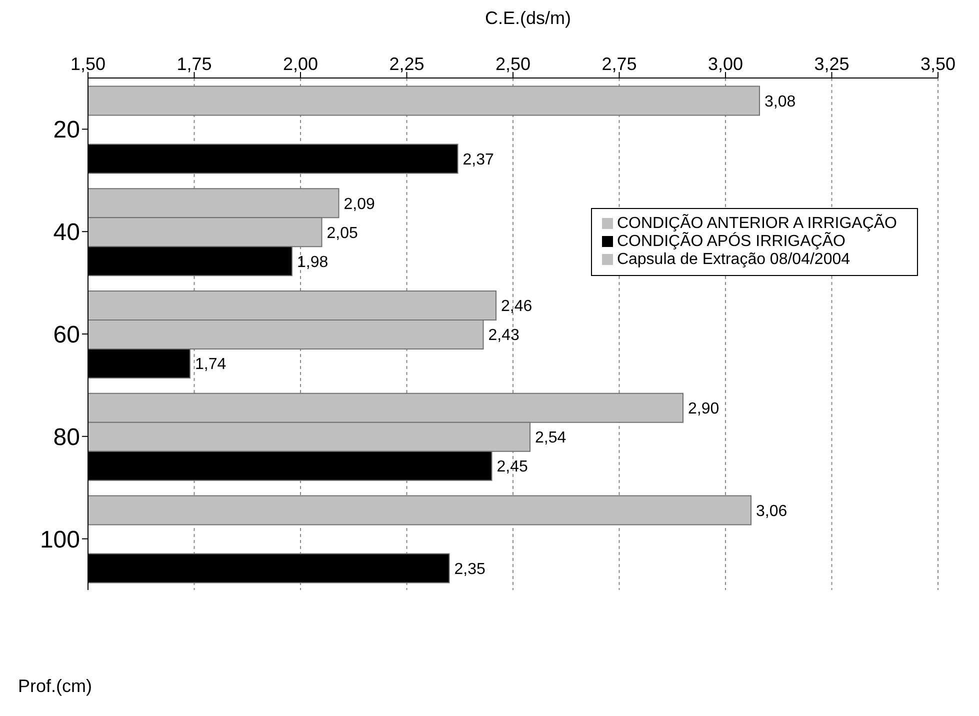  Describe the element at coordinates (550, 438) in the screenshot. I see `data-label: 2,54` at that location.